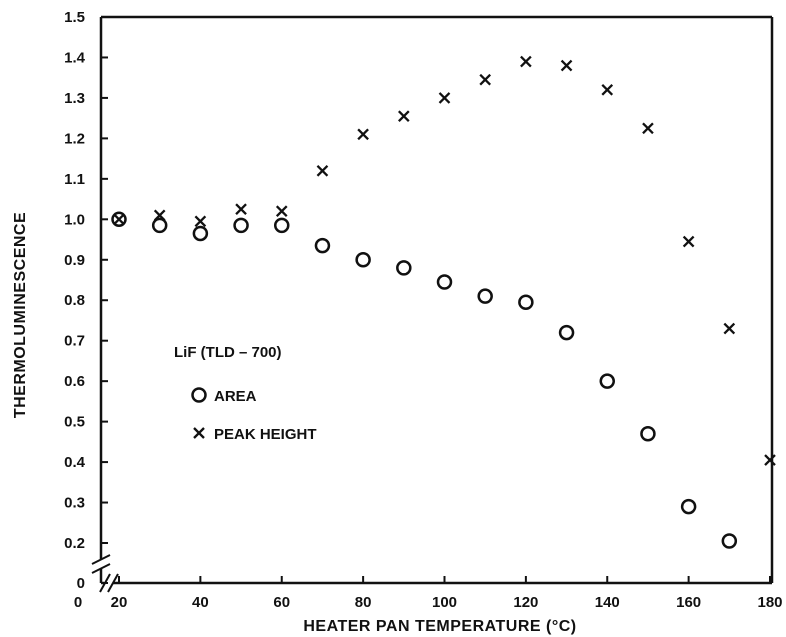  What do you see at coordinates (74, 300) in the screenshot?
I see `y-tick-label: 0.8` at bounding box center [74, 300].